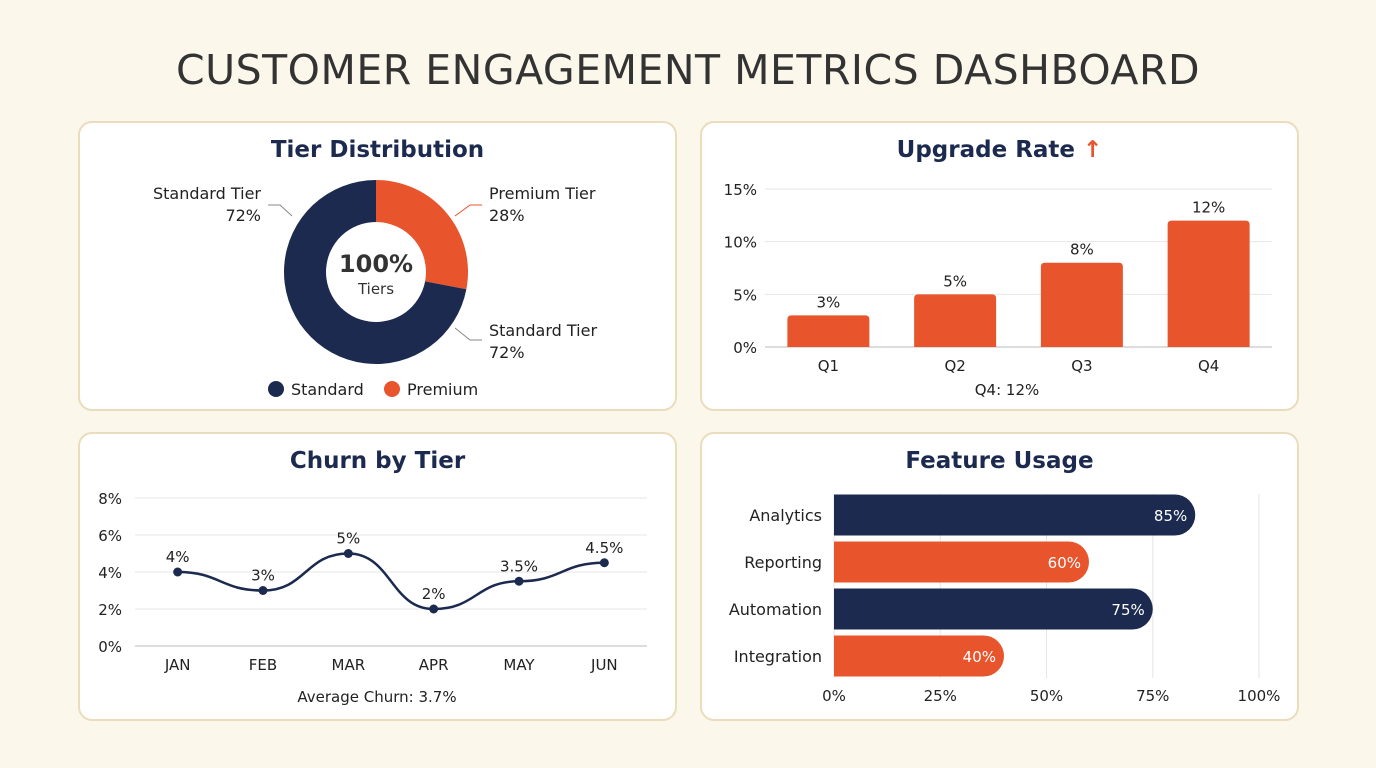  I want to click on data-label: 75%, so click(1127, 610).